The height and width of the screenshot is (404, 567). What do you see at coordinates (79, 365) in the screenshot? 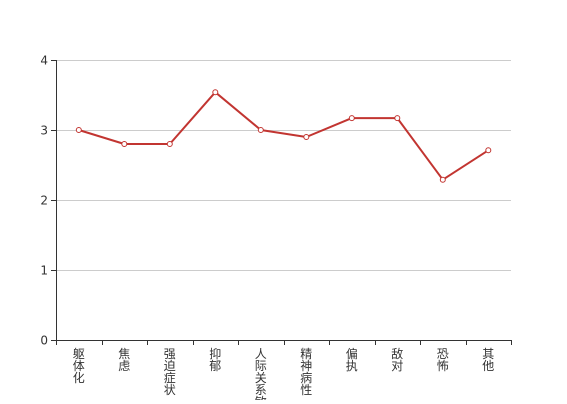
I see `x-tick-label: 躯体化` at bounding box center [79, 365].